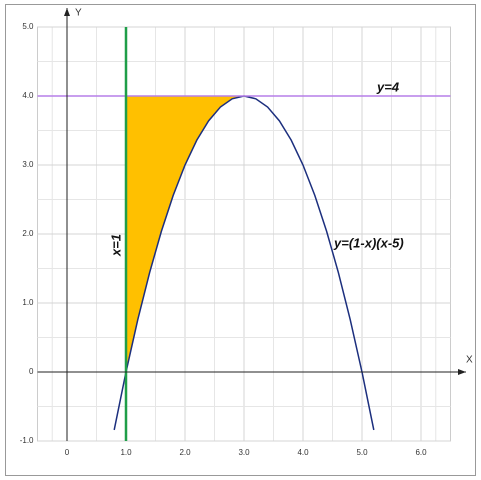 The height and width of the screenshot is (480, 481). Describe the element at coordinates (28, 233) in the screenshot. I see `y-tick-label: 2.0` at that location.